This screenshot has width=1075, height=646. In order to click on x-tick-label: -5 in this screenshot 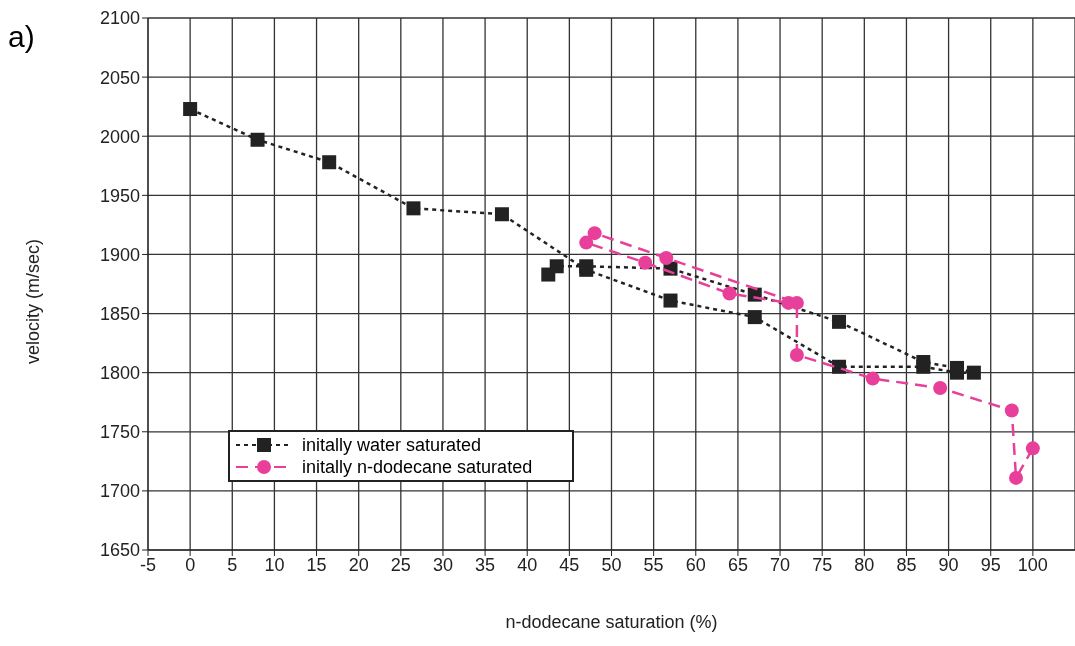, I will do `click(148, 564)`.